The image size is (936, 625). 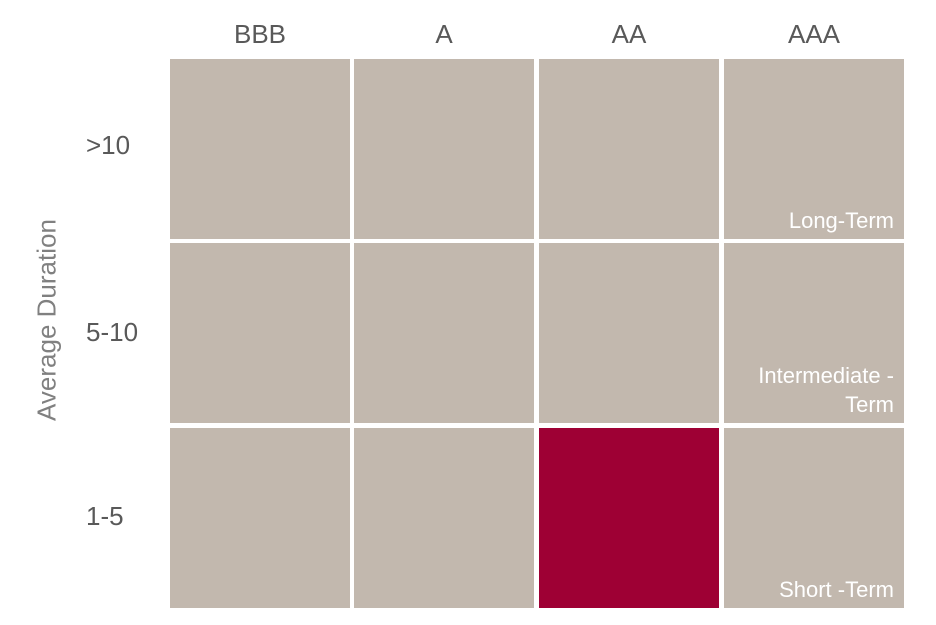 I want to click on column-label-bbb: BBB, so click(x=260, y=34).